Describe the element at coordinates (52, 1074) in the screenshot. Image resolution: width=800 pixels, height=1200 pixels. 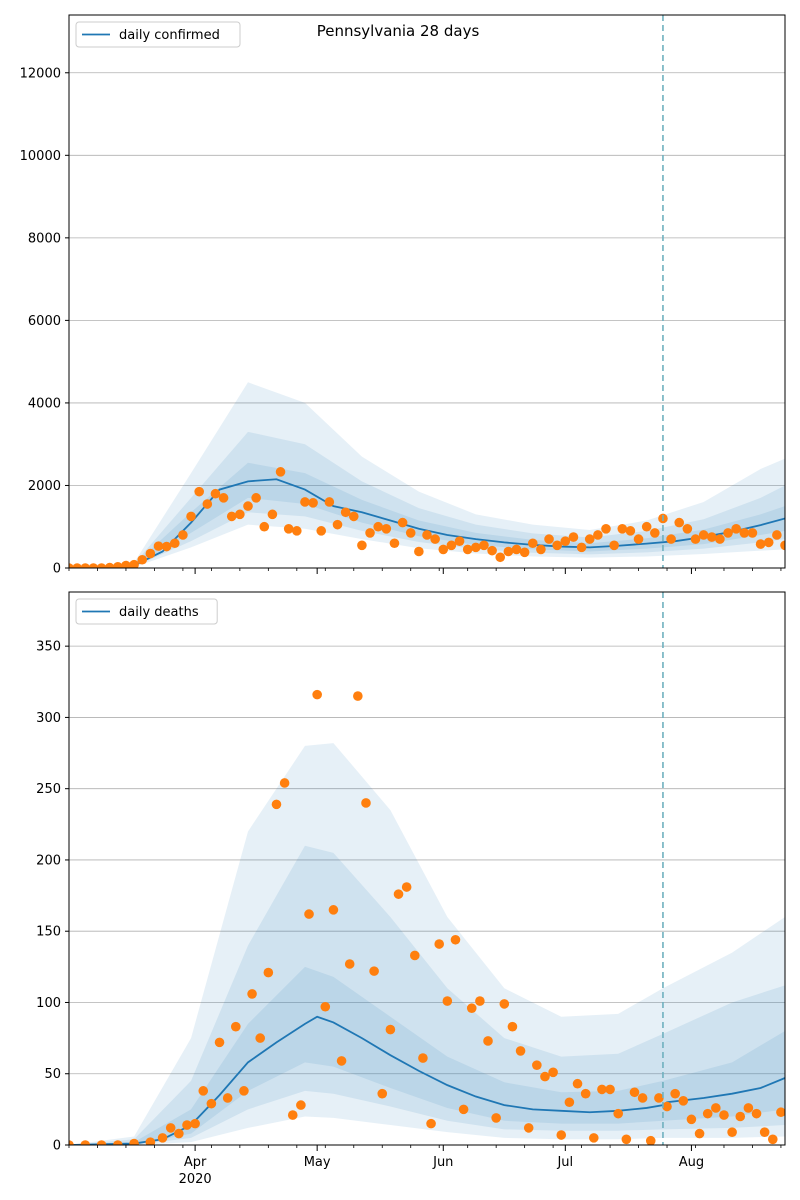
I see `y-tick-label: 50` at that location.